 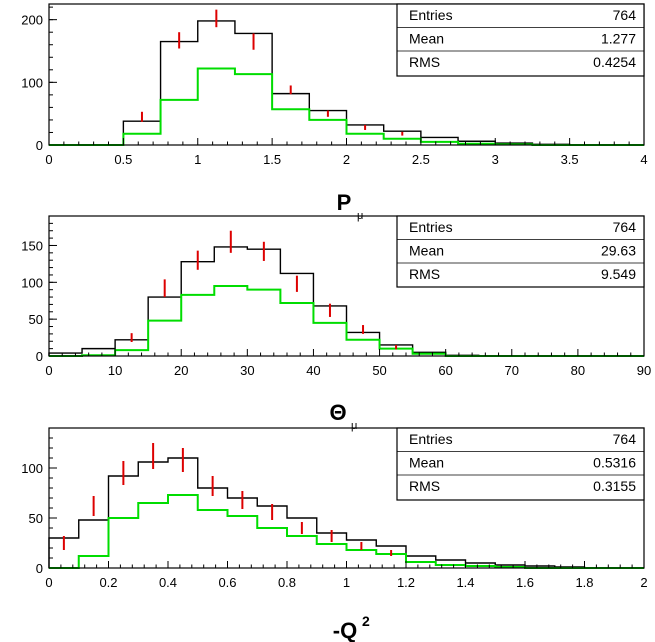 What do you see at coordinates (578, 370) in the screenshot?
I see `x-tick-label: 80` at bounding box center [578, 370].